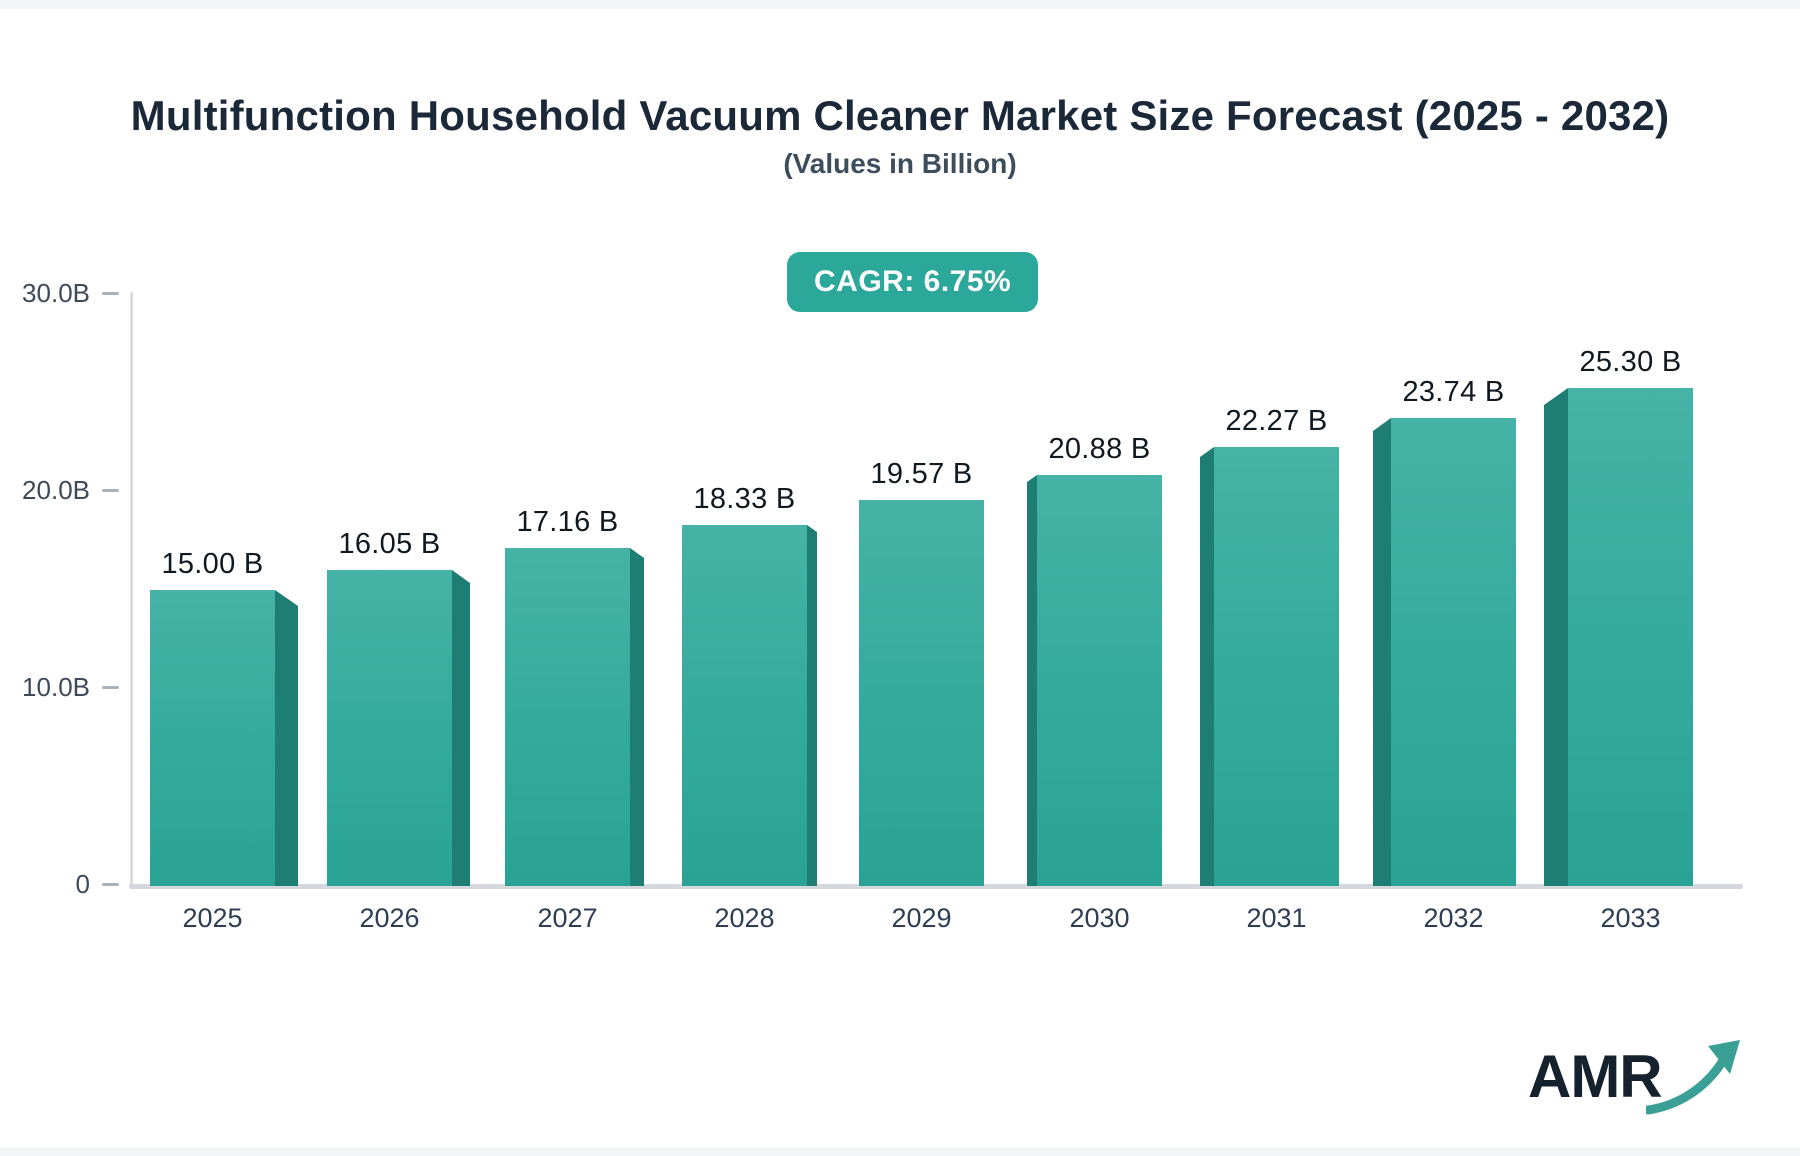 Image resolution: width=1800 pixels, height=1156 pixels. I want to click on x-axis-label: 2028, so click(744, 918).